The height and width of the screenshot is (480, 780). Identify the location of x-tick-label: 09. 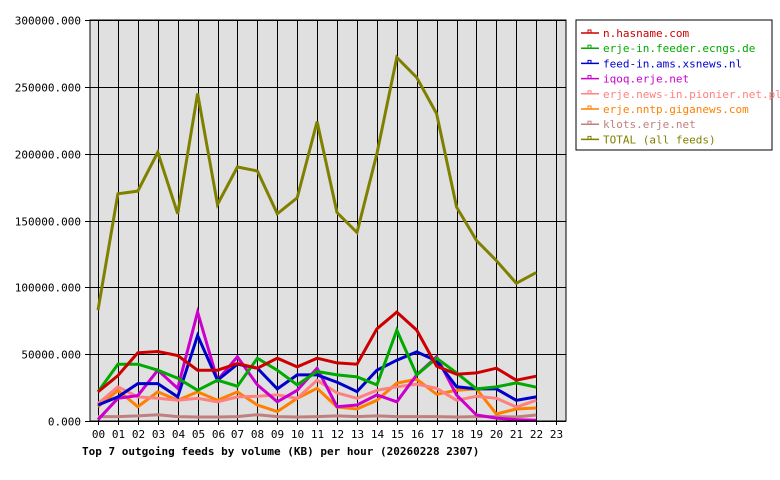
(277, 434).